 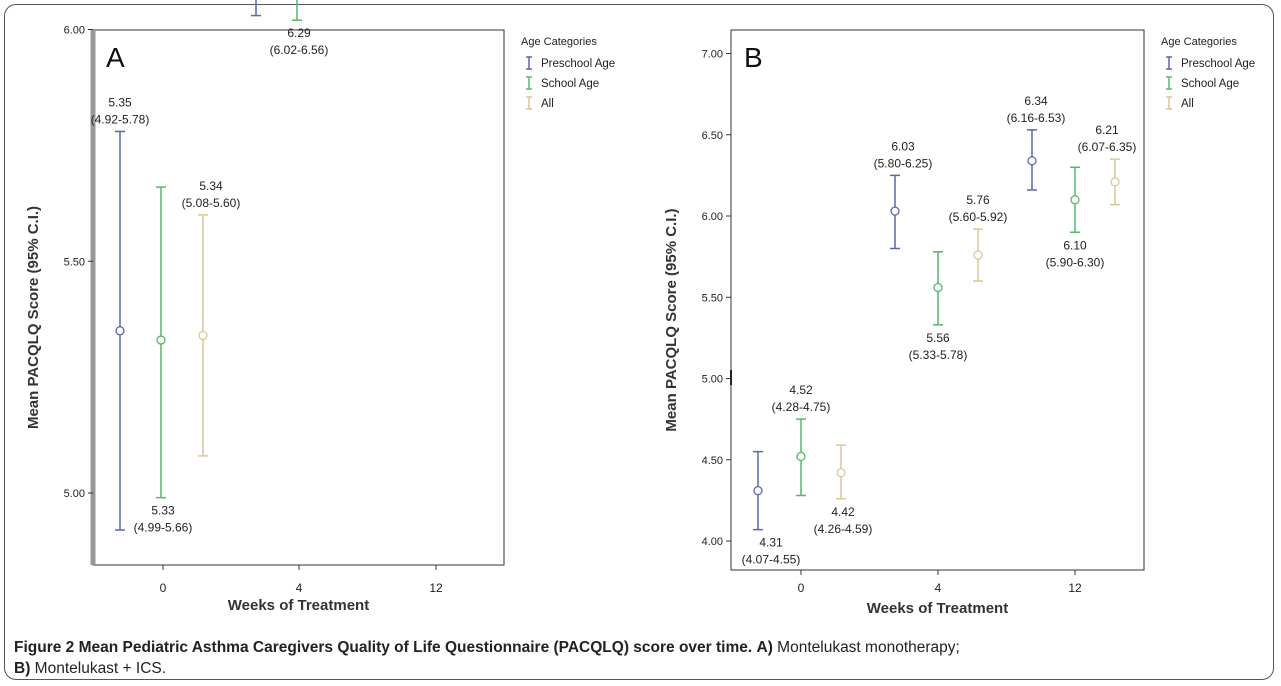 I want to click on caption-figure-label: Figure 2, so click(x=44, y=647).